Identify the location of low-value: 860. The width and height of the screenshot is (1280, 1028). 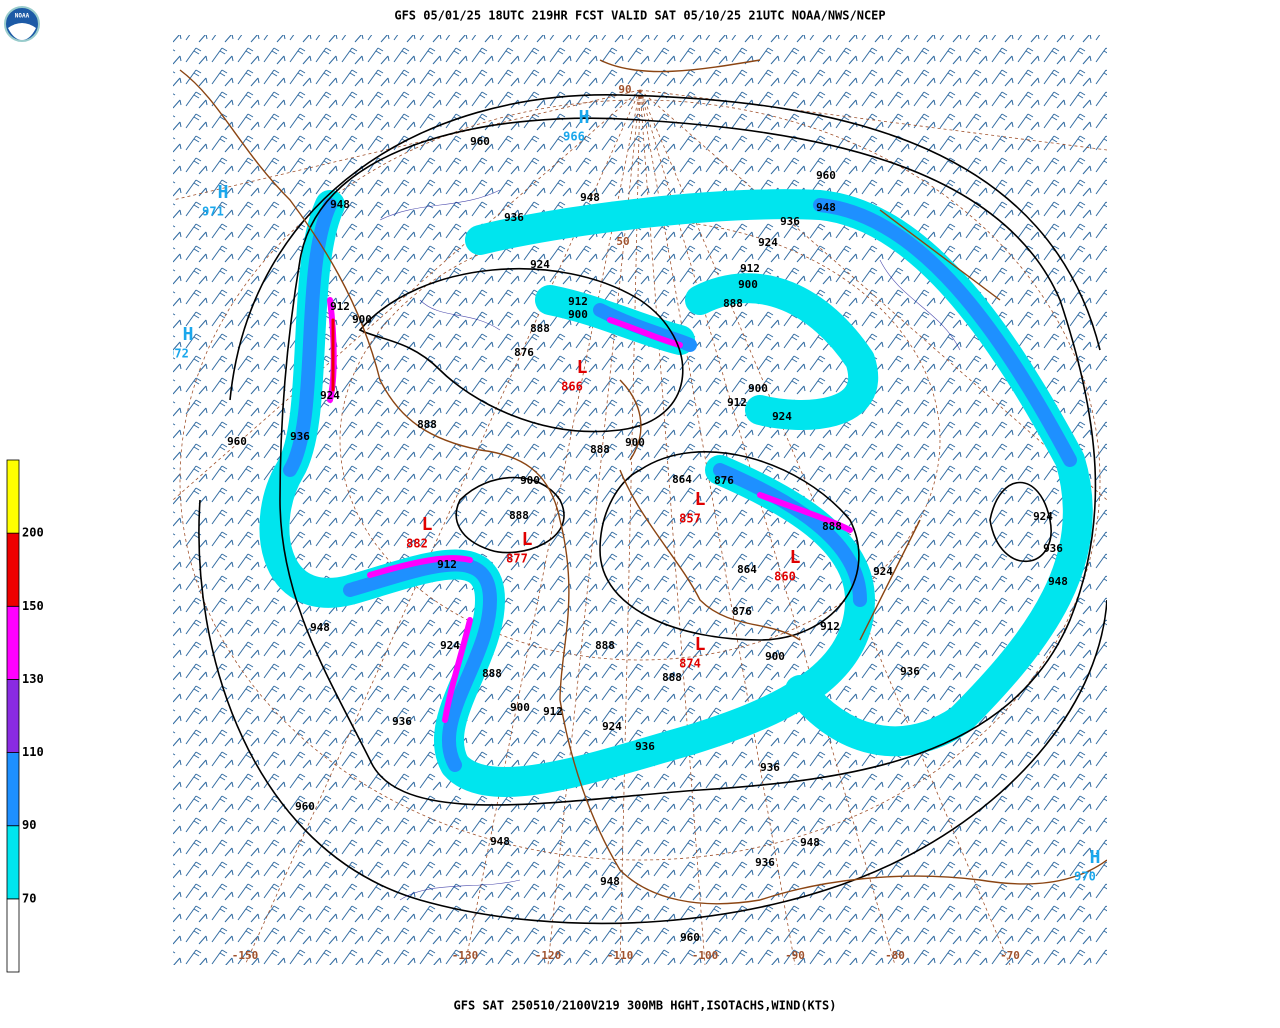
(785, 577).